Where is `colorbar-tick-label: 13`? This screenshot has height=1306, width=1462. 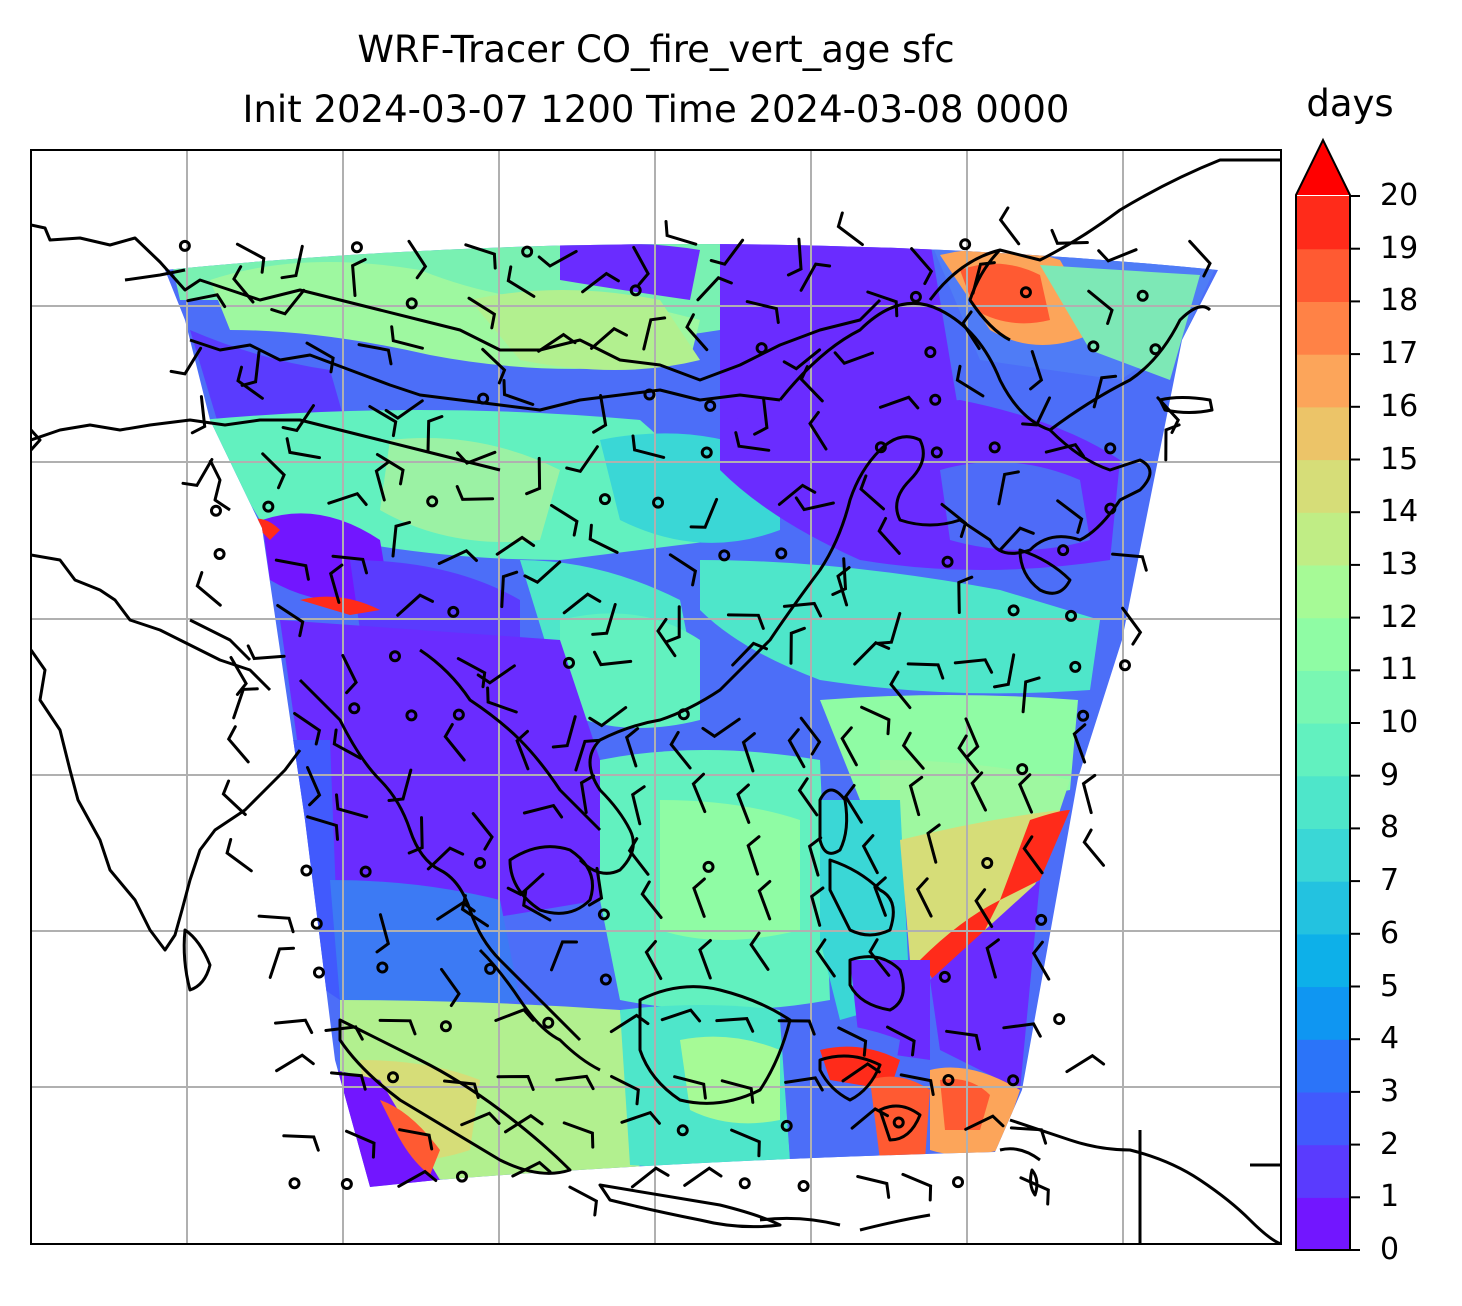
colorbar-tick-label: 13 is located at coordinates (1399, 564).